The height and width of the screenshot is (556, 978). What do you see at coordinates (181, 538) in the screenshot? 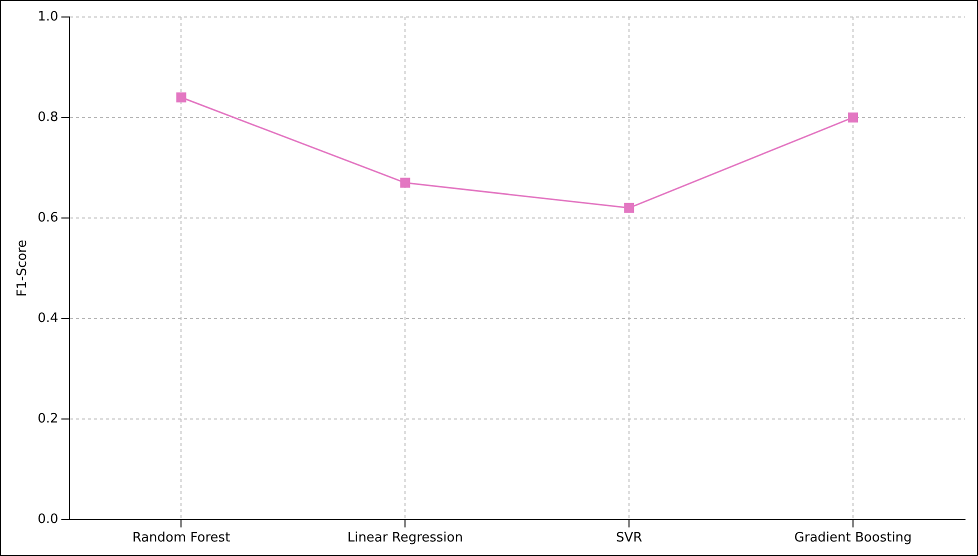
I see `x-tick-label: Random Forest` at bounding box center [181, 538].